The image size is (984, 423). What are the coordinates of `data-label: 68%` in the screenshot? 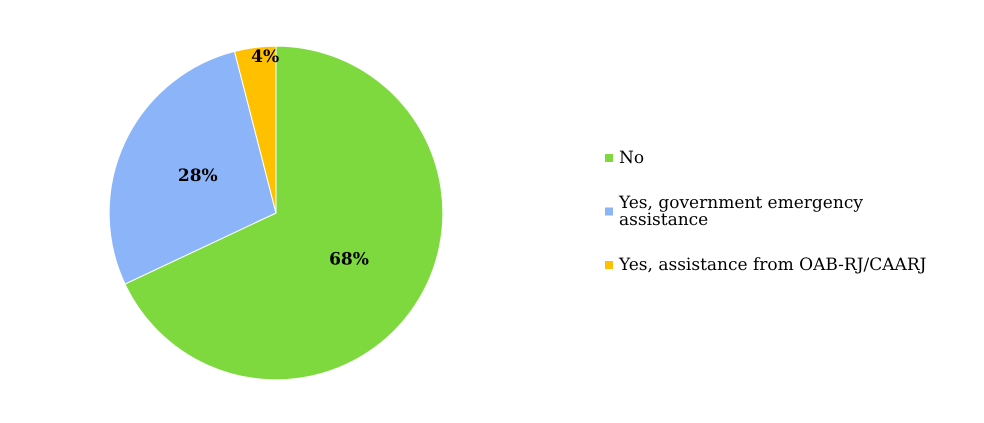 It's located at (349, 259).